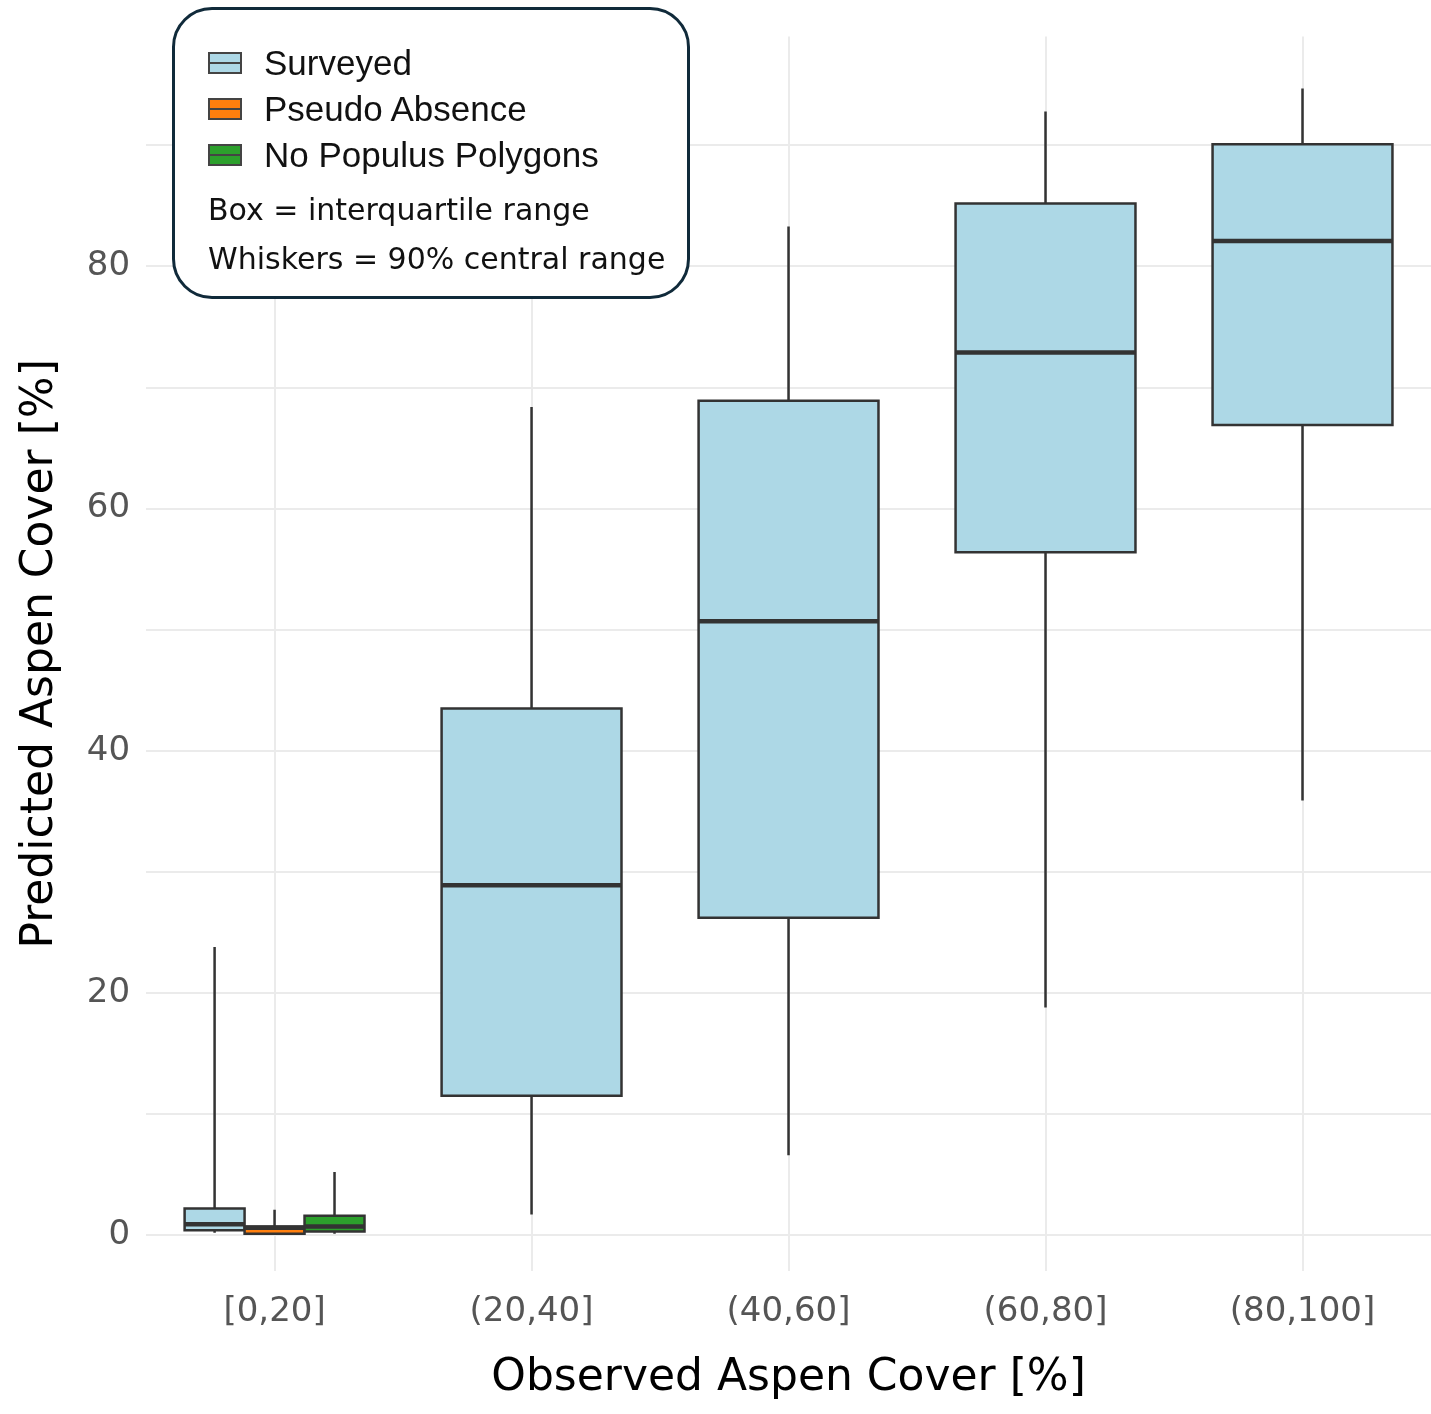 The image size is (1431, 1414). Describe the element at coordinates (108, 505) in the screenshot. I see `y-tick-label: 60` at that location.